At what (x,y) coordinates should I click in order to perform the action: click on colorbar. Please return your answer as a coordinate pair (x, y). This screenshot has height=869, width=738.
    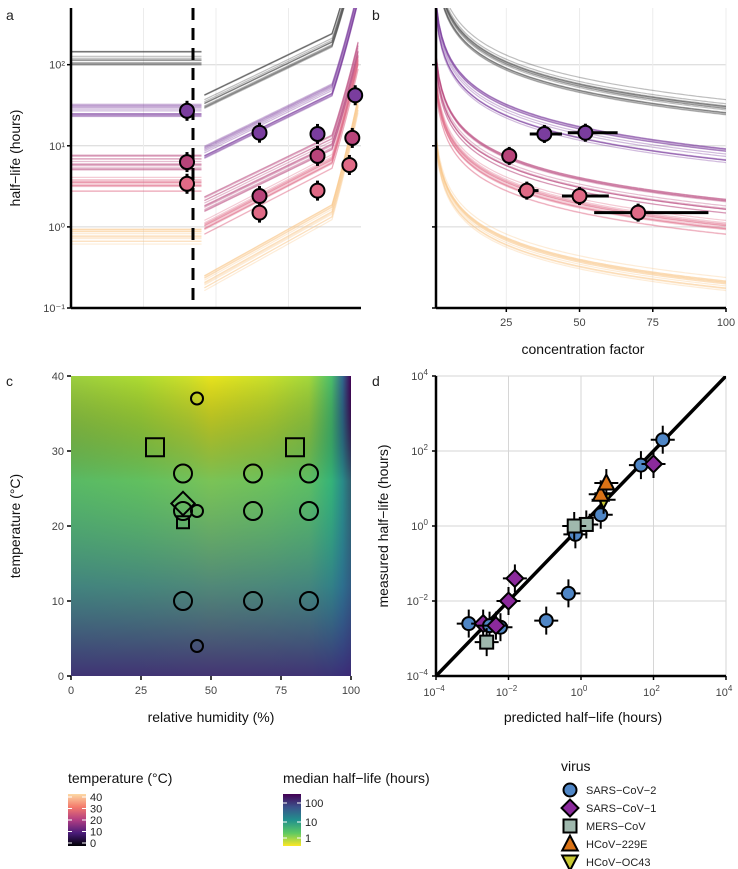
    Looking at the image, I should click on (292, 820).